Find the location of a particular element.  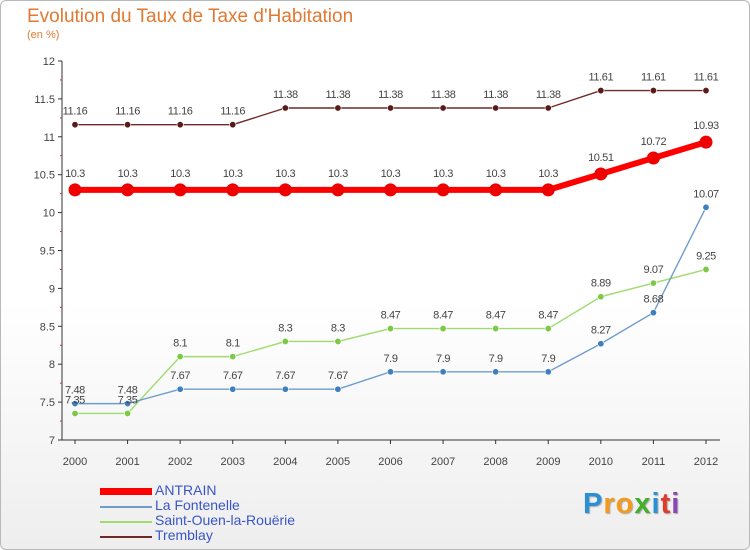

data-label-la-fontenelle: 10.07 is located at coordinates (706, 194).